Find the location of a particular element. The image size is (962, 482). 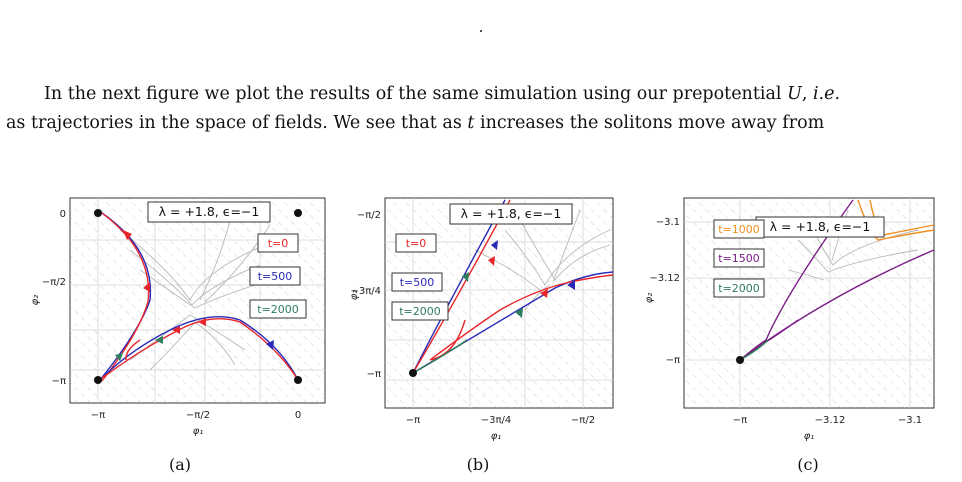

xtick-2: −3.12 is located at coordinates (830, 420).